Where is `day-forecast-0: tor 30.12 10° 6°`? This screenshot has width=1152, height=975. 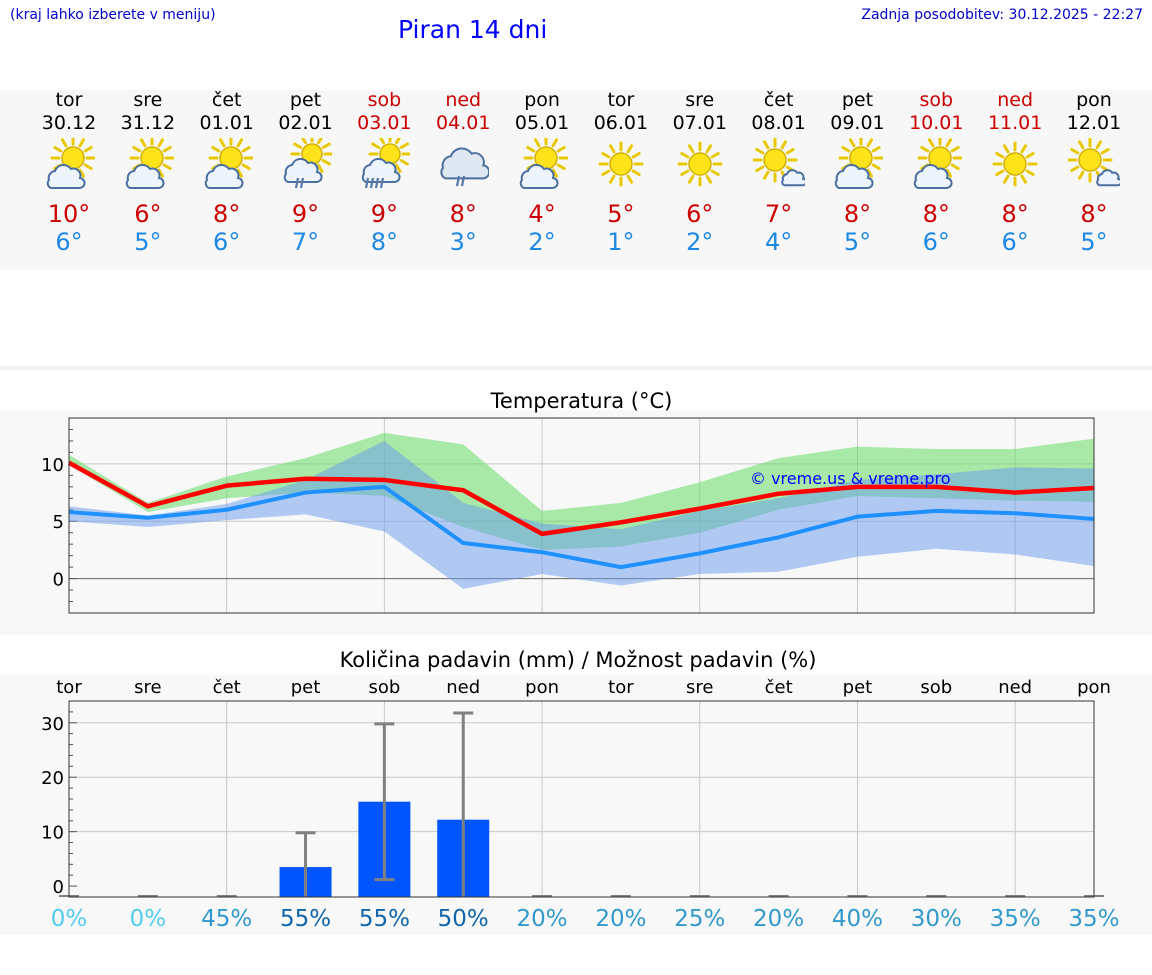 day-forecast-0: tor 30.12 10° 6° is located at coordinates (69, 172).